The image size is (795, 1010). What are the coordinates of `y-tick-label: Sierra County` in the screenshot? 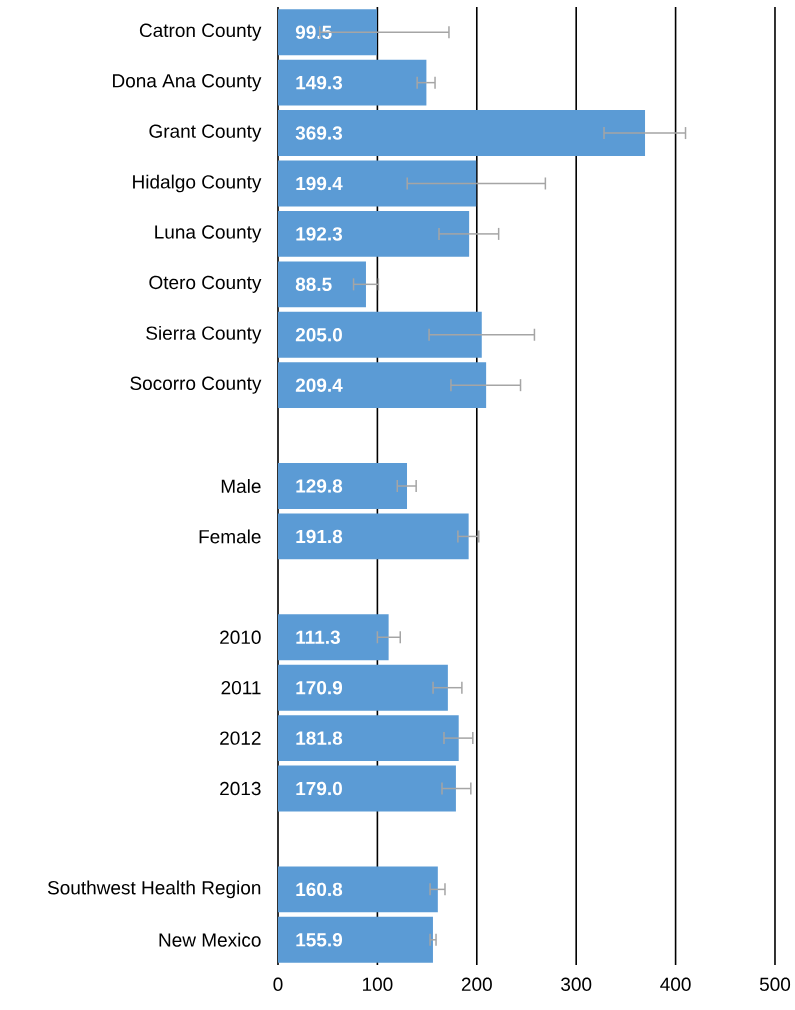 It's located at (204, 334).